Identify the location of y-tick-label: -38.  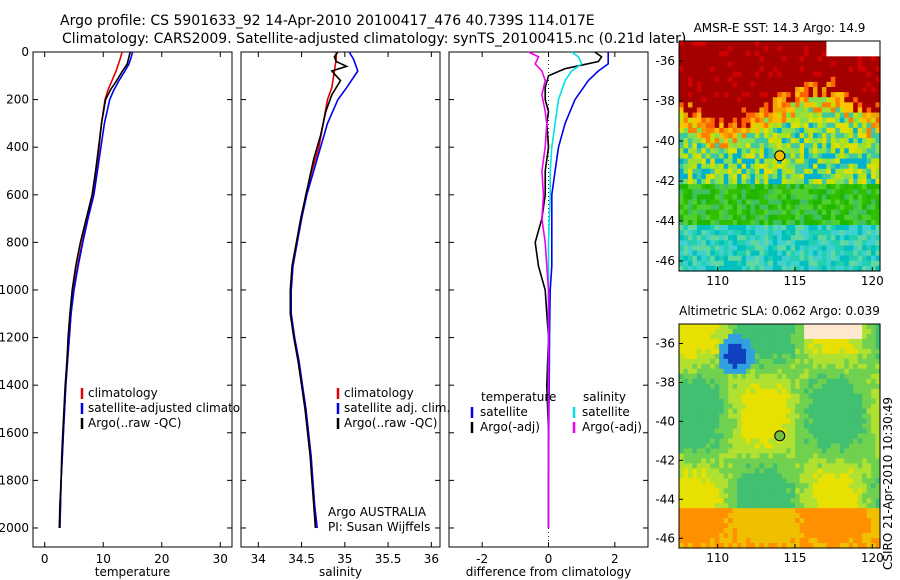
(665, 382).